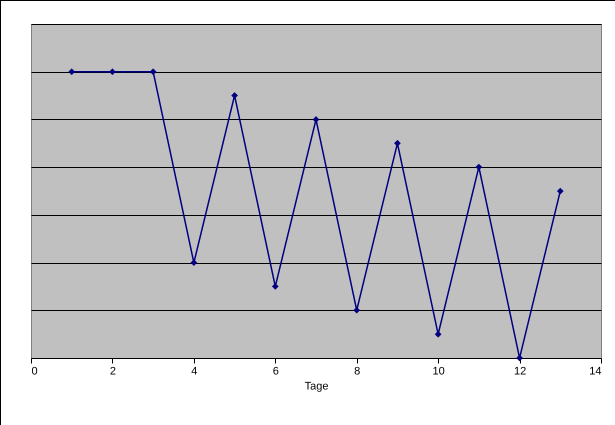 The width and height of the screenshot is (615, 425). Describe the element at coordinates (194, 372) in the screenshot. I see `x-tick-label: 4` at that location.